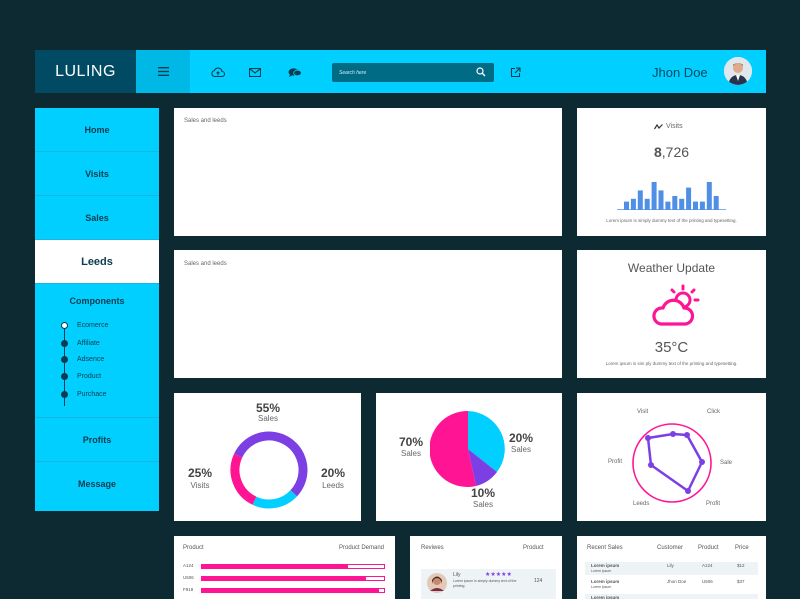 The width and height of the screenshot is (800, 599). Describe the element at coordinates (97, 301) in the screenshot. I see `sidebar-components-title: Components` at that location.